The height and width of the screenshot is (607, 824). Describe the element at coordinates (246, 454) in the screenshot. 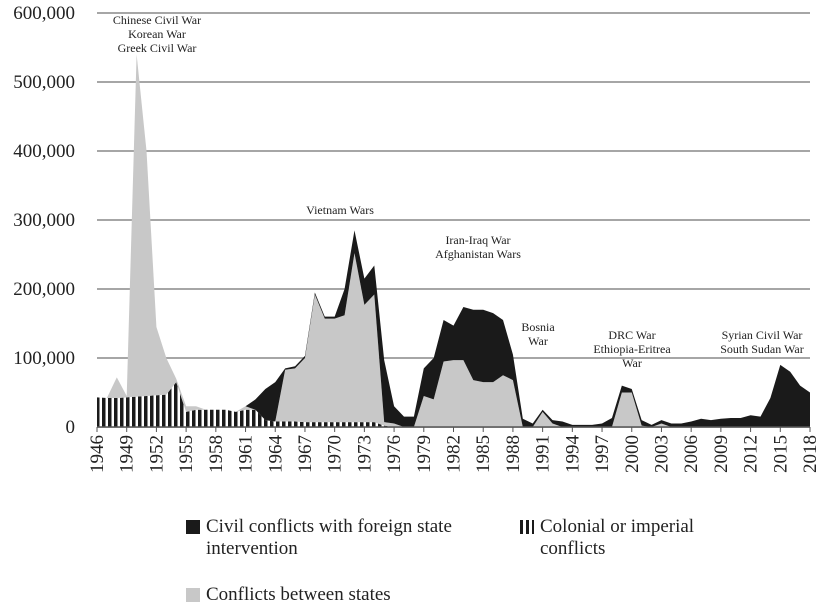

I see `x-tick-label: 1961` at that location.